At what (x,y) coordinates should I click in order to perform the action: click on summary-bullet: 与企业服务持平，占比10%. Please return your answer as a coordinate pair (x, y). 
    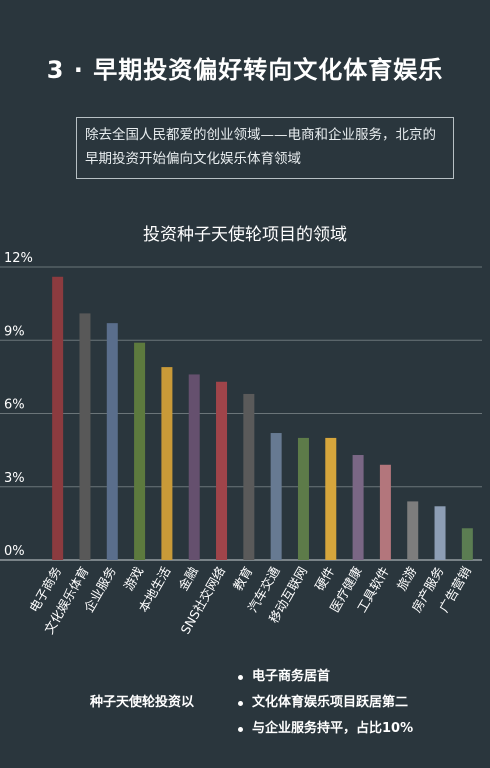
    Looking at the image, I should click on (325, 729).